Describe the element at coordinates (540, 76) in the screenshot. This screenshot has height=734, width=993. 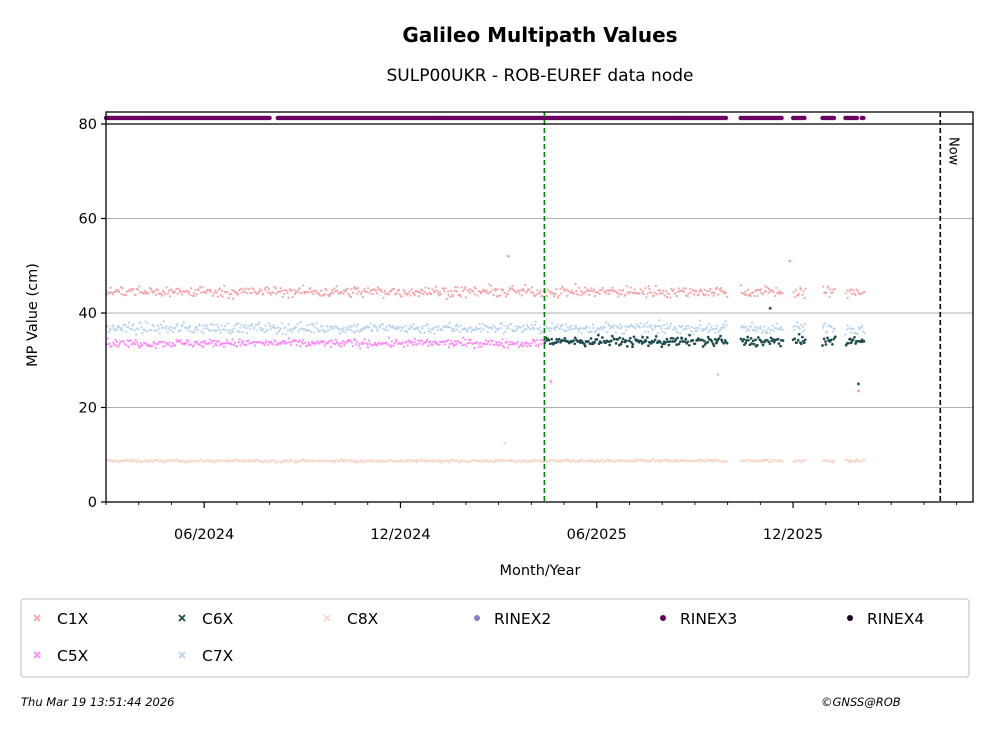
I see `chart-subtitle: SULP00UKR - ROB-EUREF data node` at that location.